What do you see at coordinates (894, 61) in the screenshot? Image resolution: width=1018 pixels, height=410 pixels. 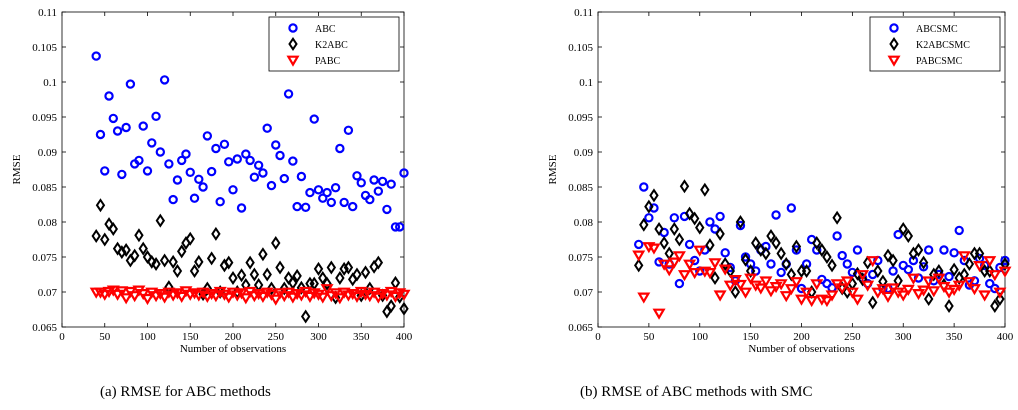 I see `legend-marker-pabcsmc` at bounding box center [894, 61].